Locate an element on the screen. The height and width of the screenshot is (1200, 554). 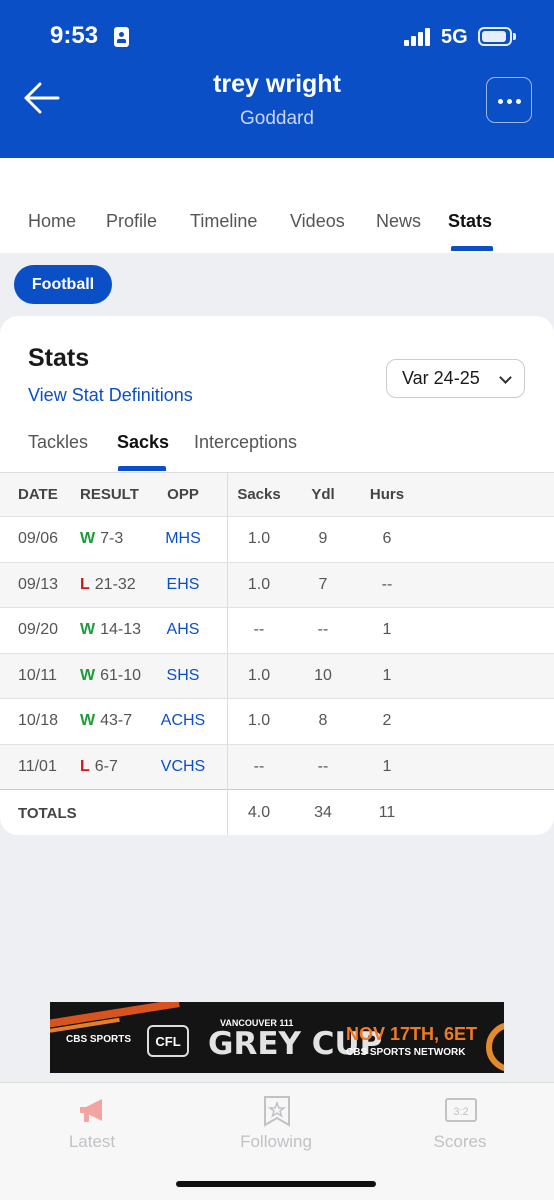
page-subtitle: Goddard is located at coordinates (277, 118).